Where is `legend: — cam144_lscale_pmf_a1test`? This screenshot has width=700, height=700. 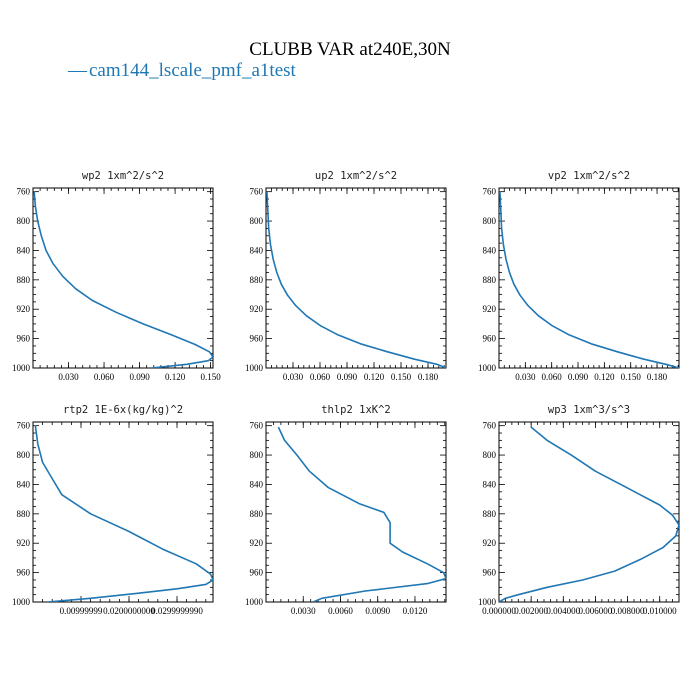
legend: — cam144_lscale_pmf_a1test is located at coordinates (182, 70).